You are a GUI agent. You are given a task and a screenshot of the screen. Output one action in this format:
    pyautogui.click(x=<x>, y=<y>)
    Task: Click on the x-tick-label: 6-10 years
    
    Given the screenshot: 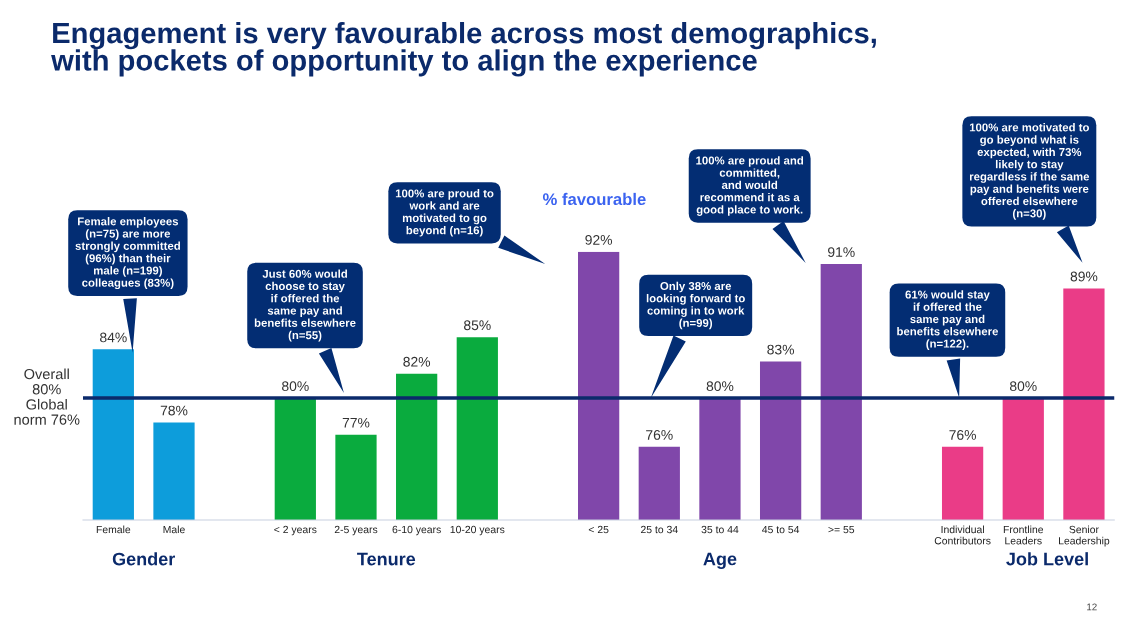 What is the action you would take?
    pyautogui.click(x=416, y=530)
    